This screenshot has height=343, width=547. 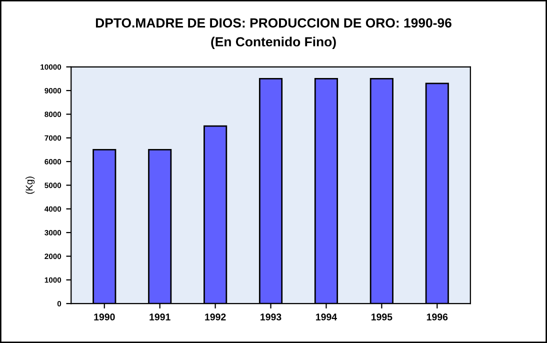 I want to click on x-tick-label: 1994, so click(x=326, y=317).